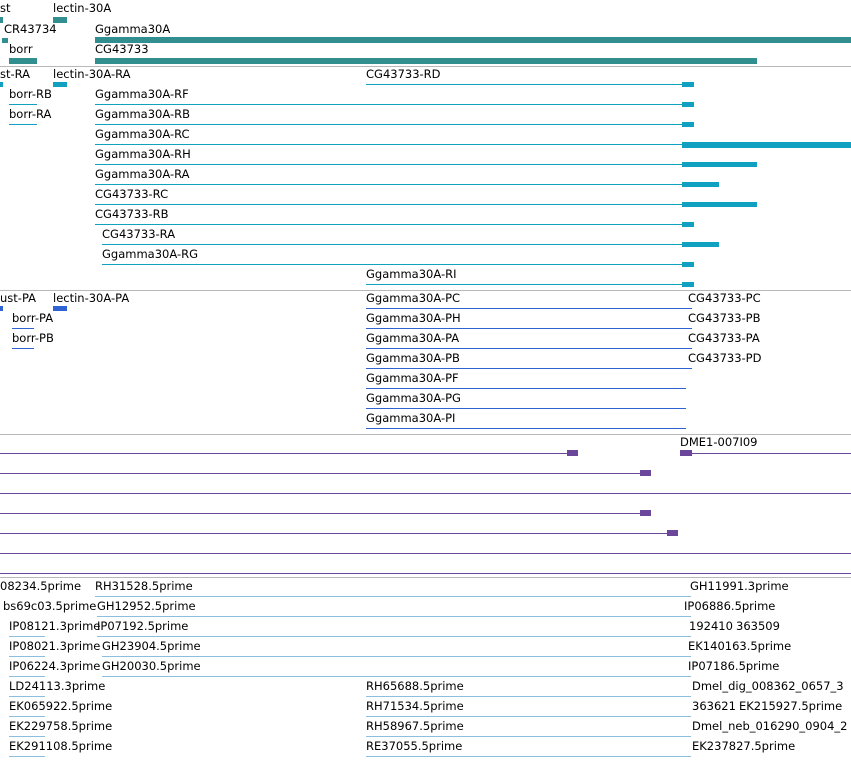 This screenshot has height=762, width=851. What do you see at coordinates (714, 706) in the screenshot?
I see `est-label: 363621` at bounding box center [714, 706].